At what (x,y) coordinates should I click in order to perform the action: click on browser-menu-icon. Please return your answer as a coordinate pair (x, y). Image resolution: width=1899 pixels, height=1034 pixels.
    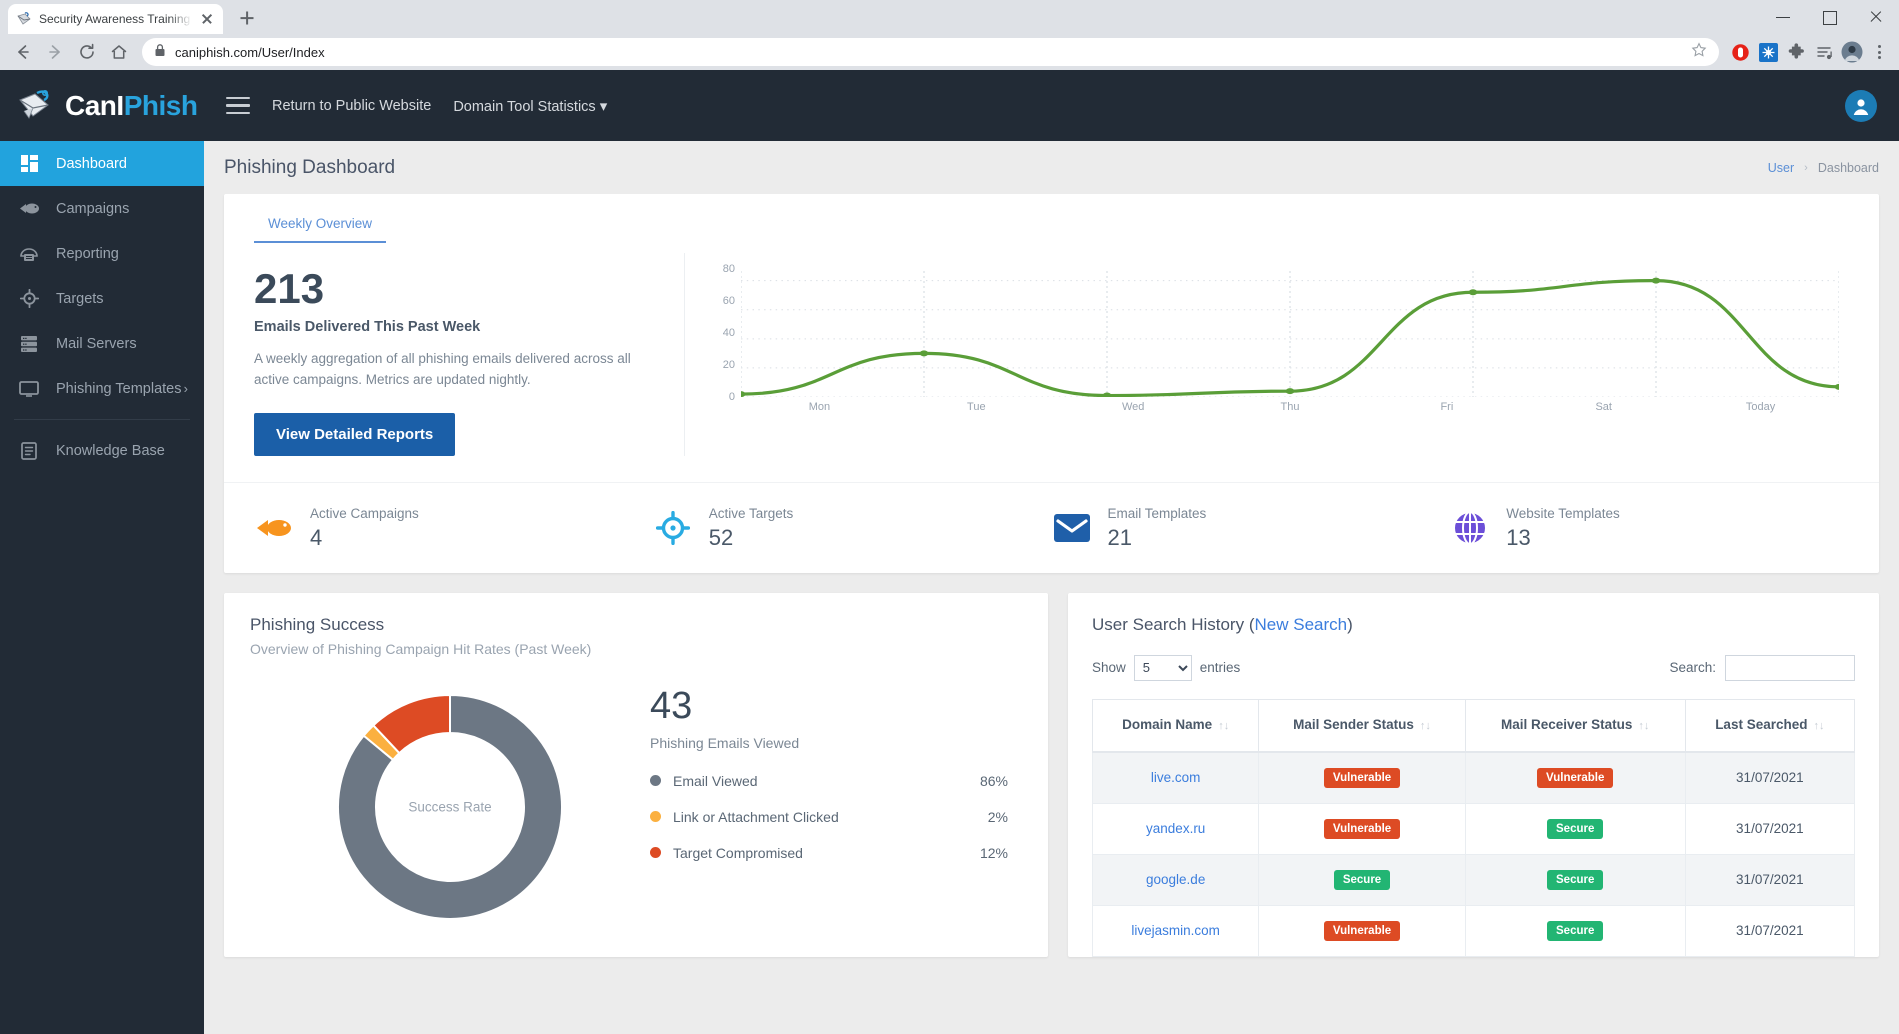
    Looking at the image, I should click on (1879, 52).